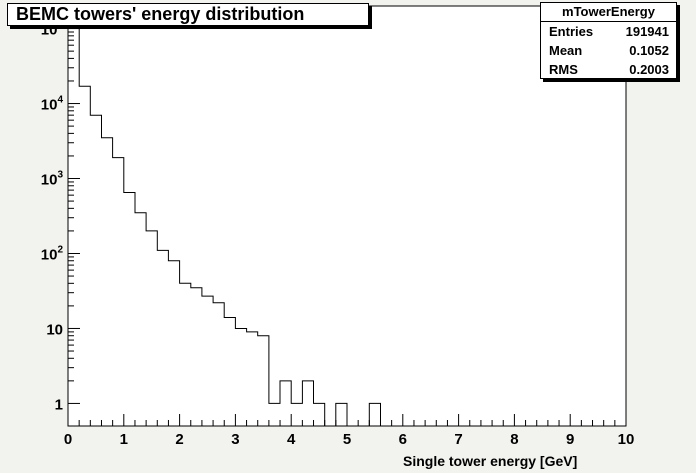 The width and height of the screenshot is (696, 473). What do you see at coordinates (188, 14) in the screenshot?
I see `chart-title: BEMC towers' energy distribution` at bounding box center [188, 14].